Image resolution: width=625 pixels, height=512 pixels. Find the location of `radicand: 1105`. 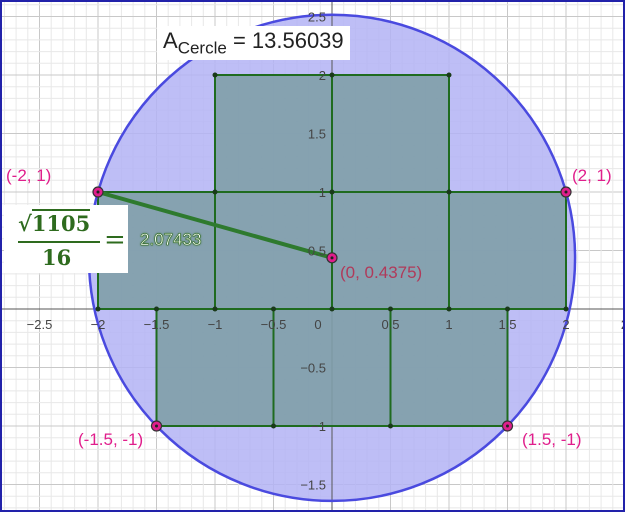

radicand: 1105 is located at coordinates (61, 222).